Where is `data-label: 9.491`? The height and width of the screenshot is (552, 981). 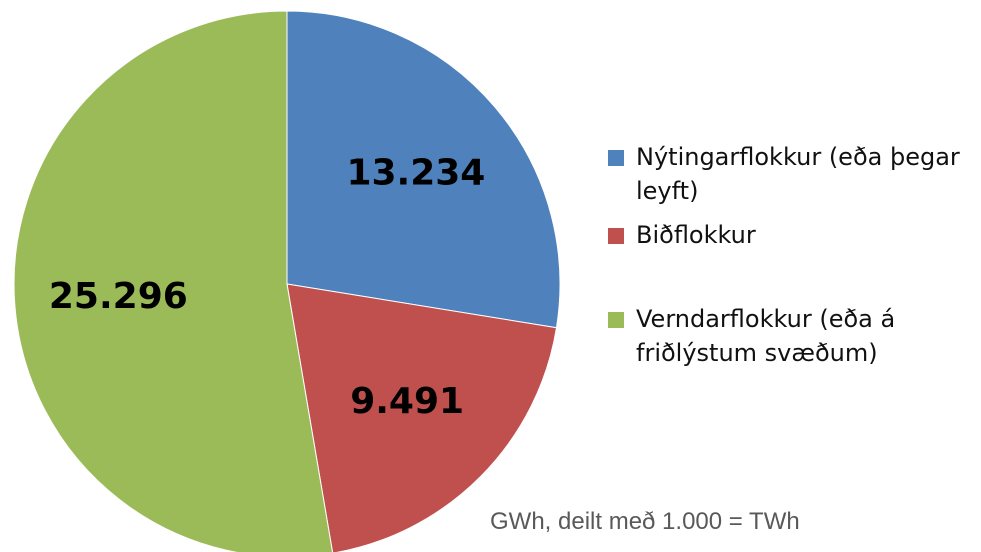
data-label: 9.491 is located at coordinates (407, 401).